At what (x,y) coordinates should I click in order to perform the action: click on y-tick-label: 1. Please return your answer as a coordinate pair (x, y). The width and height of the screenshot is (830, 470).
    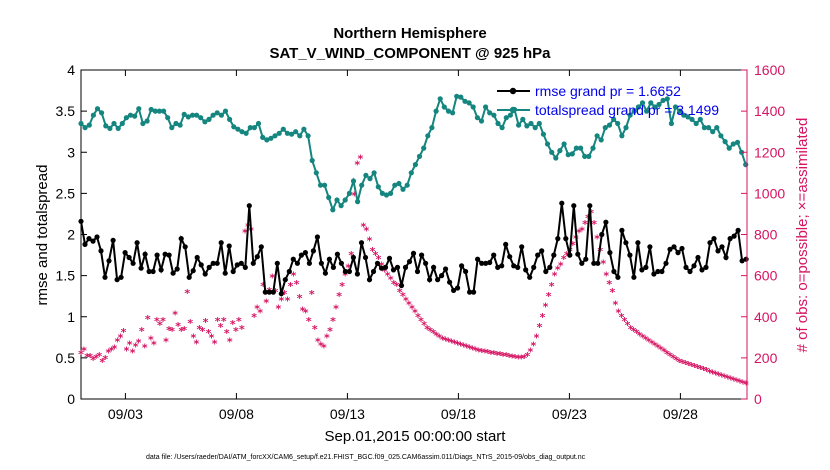
    Looking at the image, I should click on (71, 317).